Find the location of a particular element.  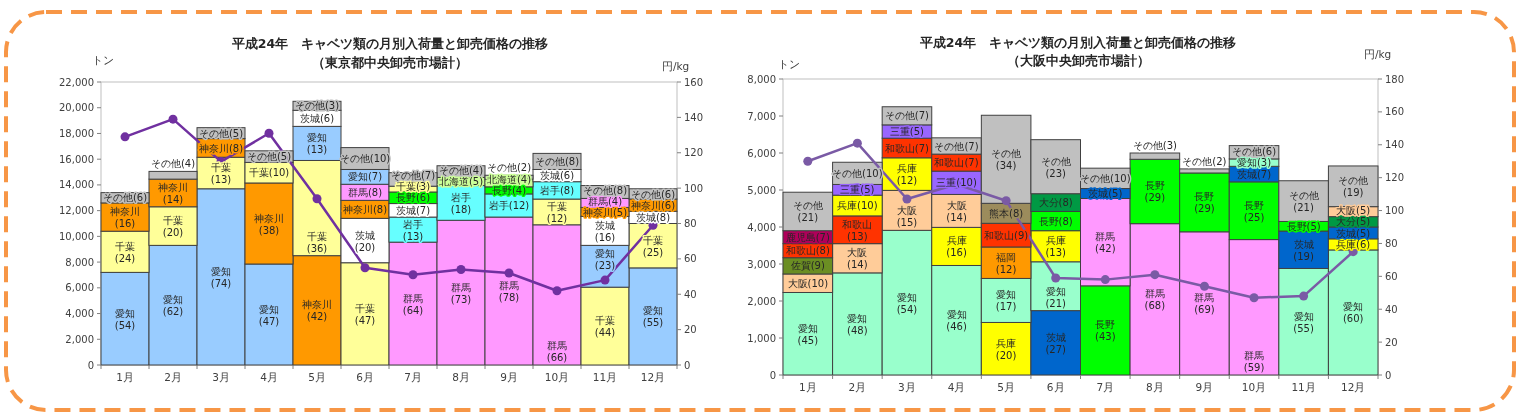

data-label: 大阪(10) is located at coordinates (808, 283).